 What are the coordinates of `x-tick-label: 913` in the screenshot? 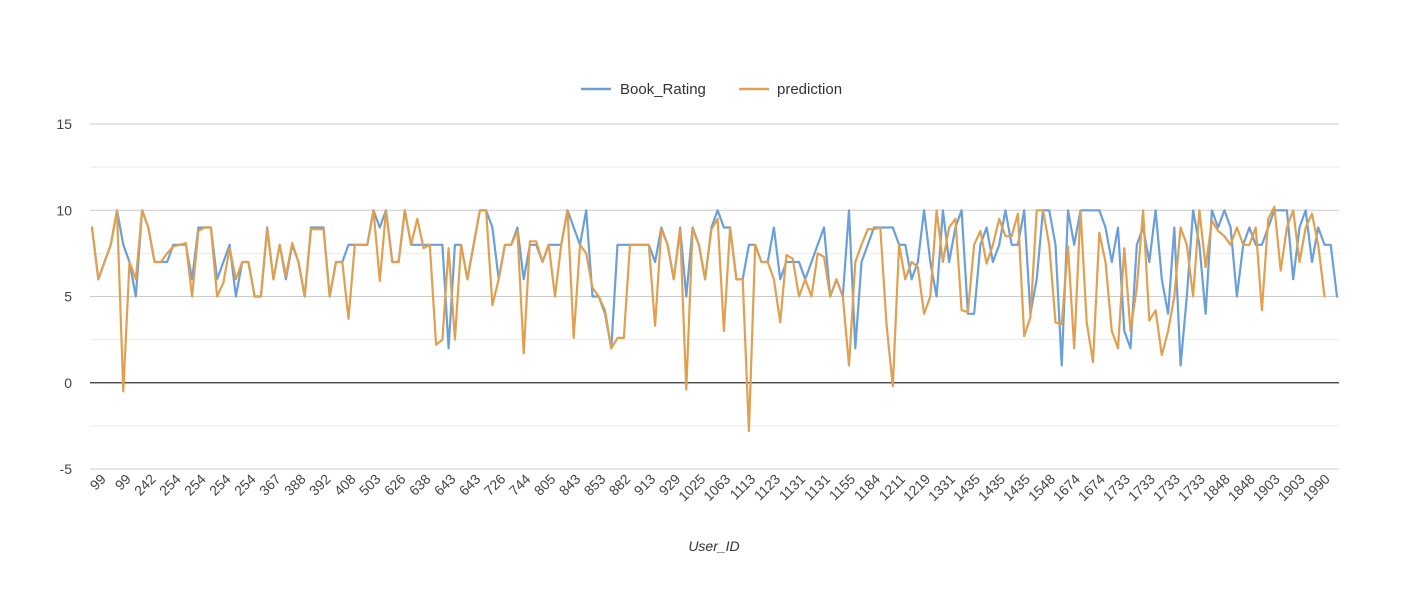 It's located at (645, 485).